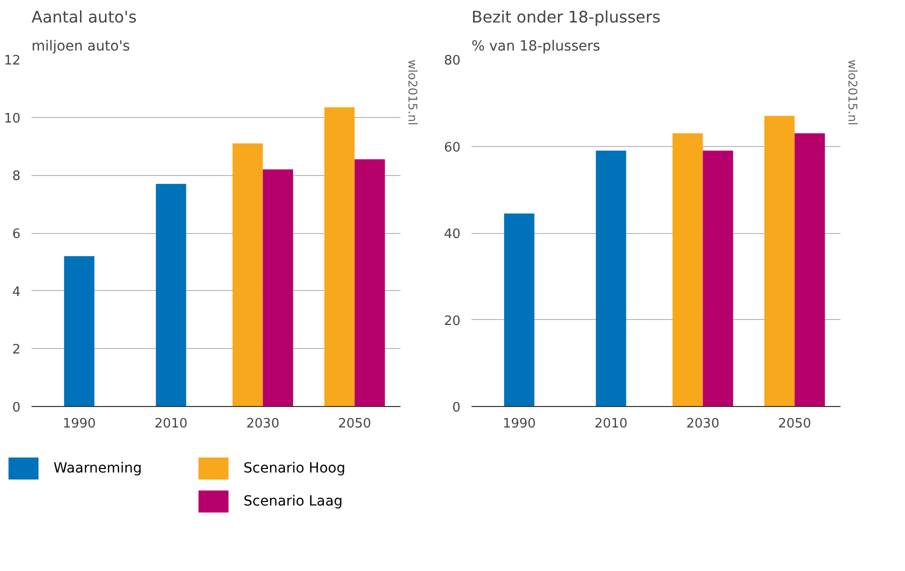 The width and height of the screenshot is (905, 571). I want to click on y-tick-label: 60, so click(452, 148).